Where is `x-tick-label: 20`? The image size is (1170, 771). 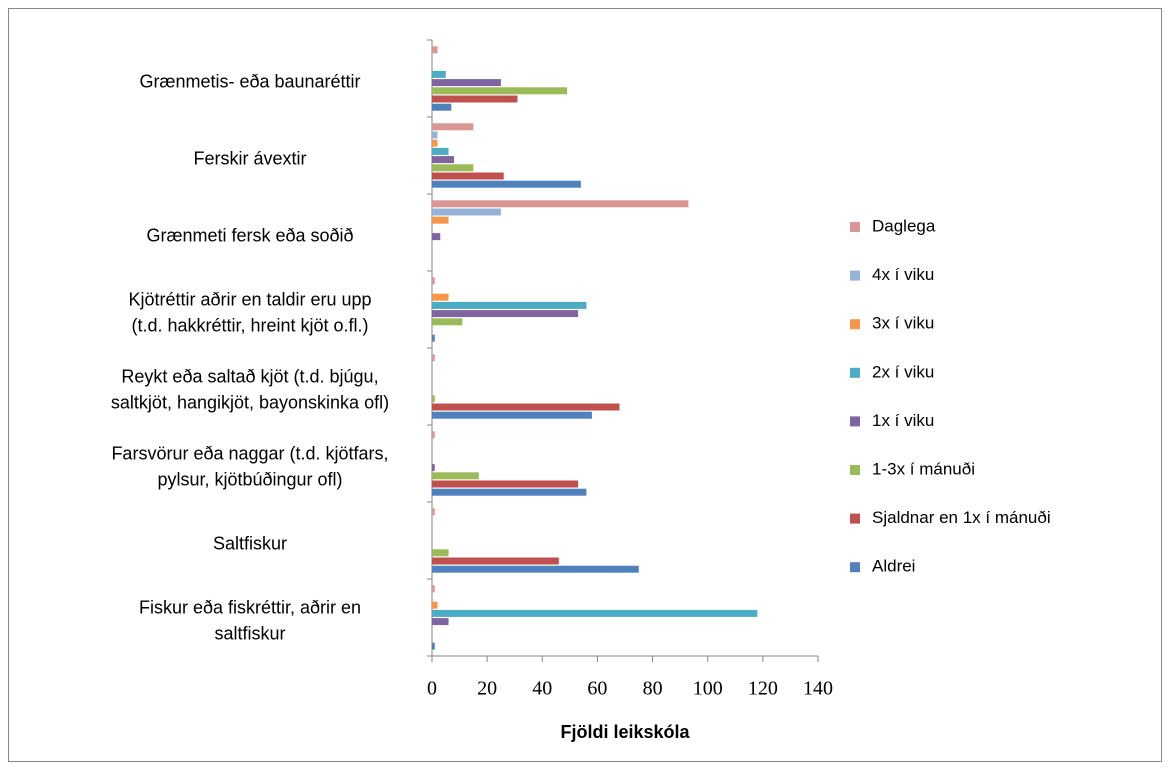 x-tick-label: 20 is located at coordinates (487, 689).